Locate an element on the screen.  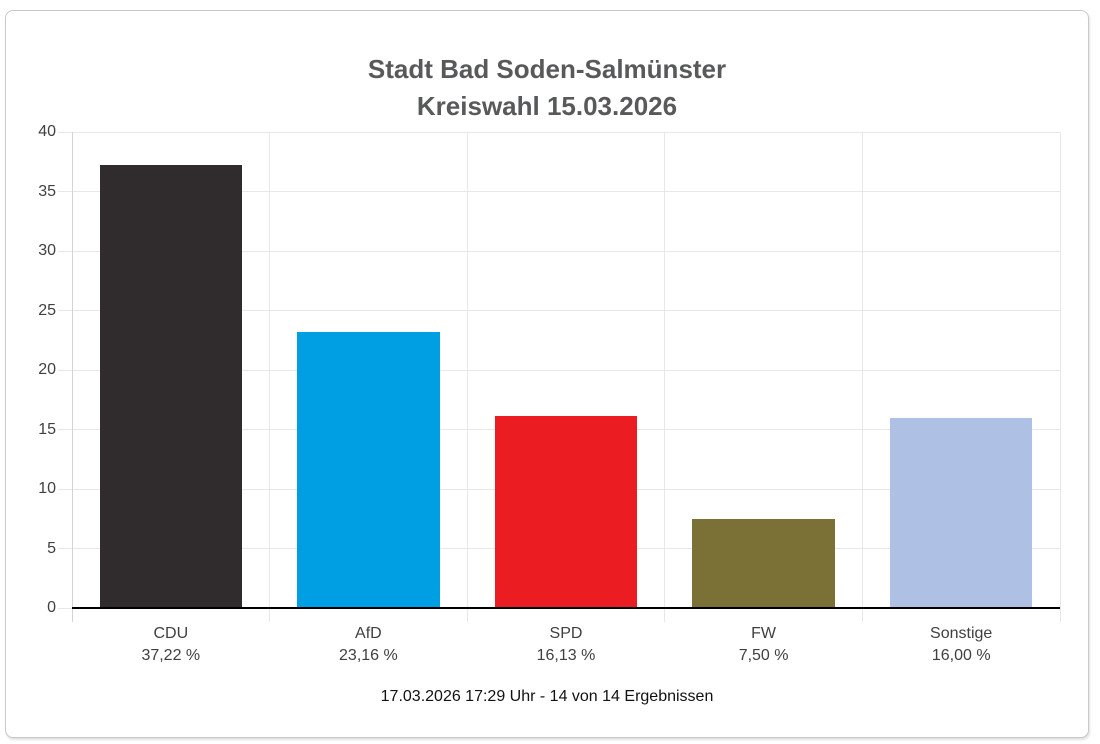
category-value: 23,16 % is located at coordinates (368, 655).